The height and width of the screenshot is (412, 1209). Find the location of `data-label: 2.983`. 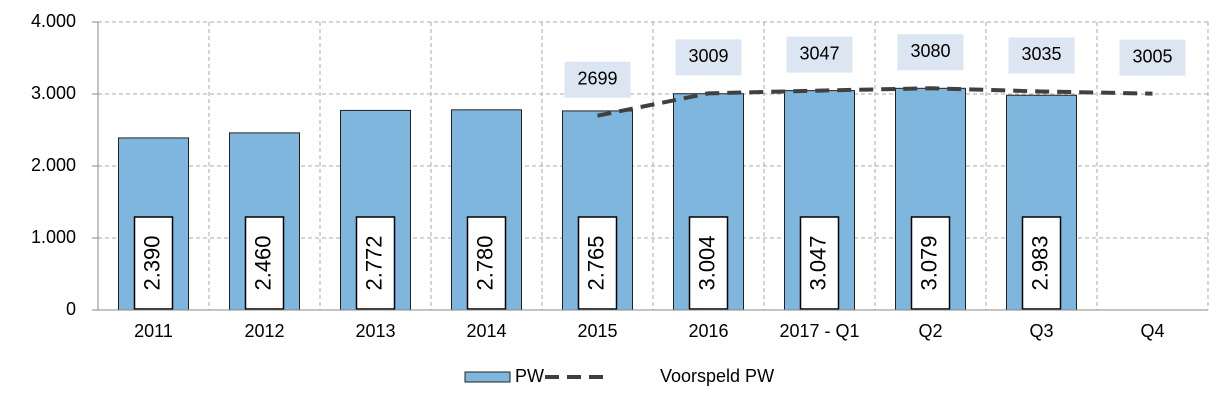

data-label: 2.983 is located at coordinates (1039, 262).